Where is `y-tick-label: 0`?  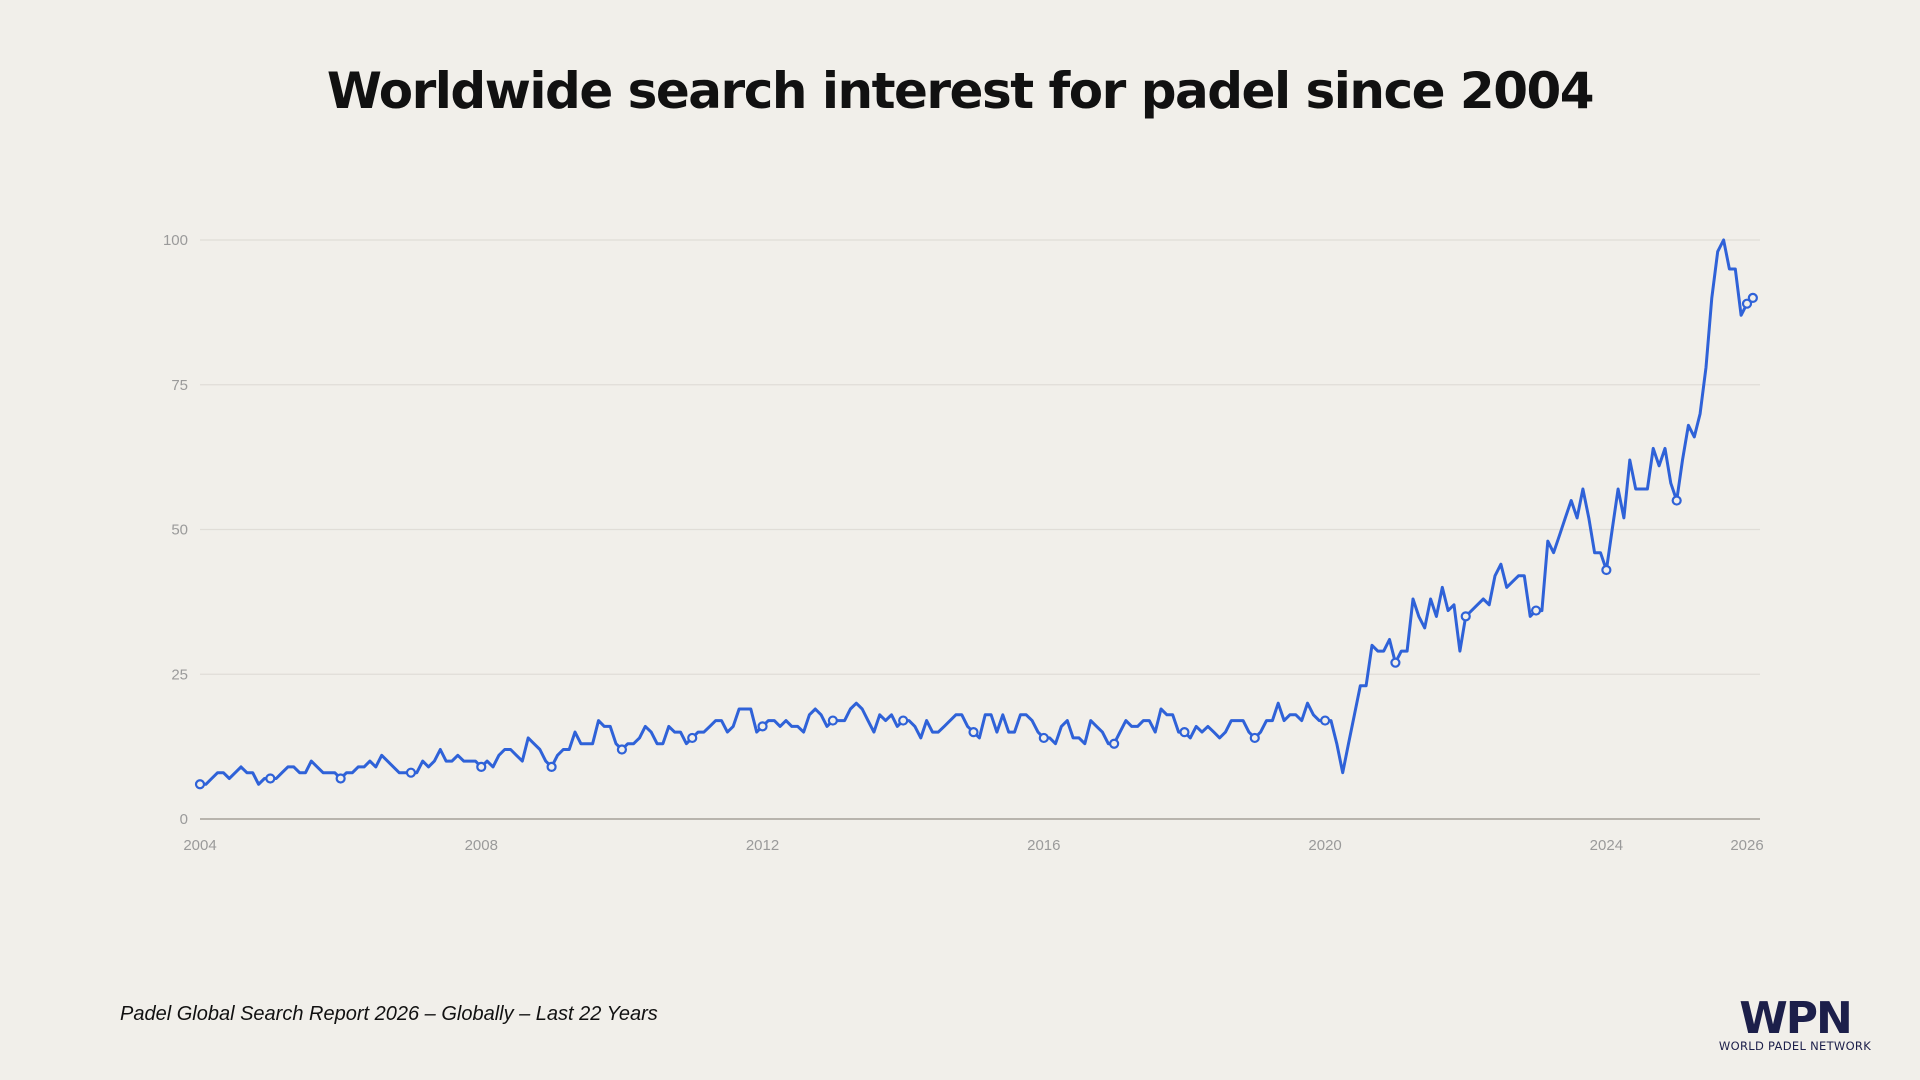 y-tick-label: 0 is located at coordinates (184, 819).